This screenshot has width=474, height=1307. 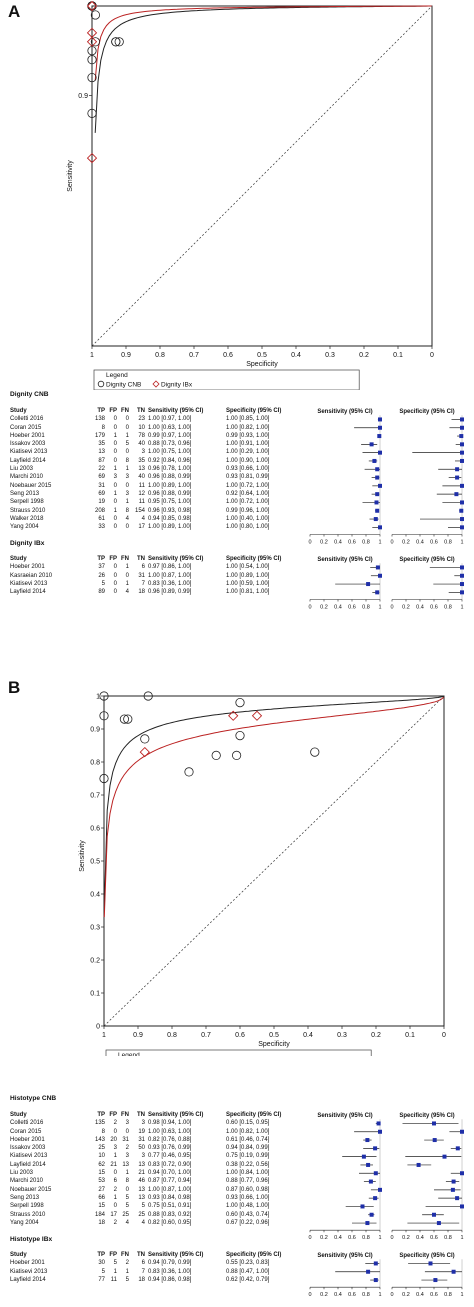 I want to click on table-cell: 1.00 [0.29, 1.00], so click(x=248, y=452).